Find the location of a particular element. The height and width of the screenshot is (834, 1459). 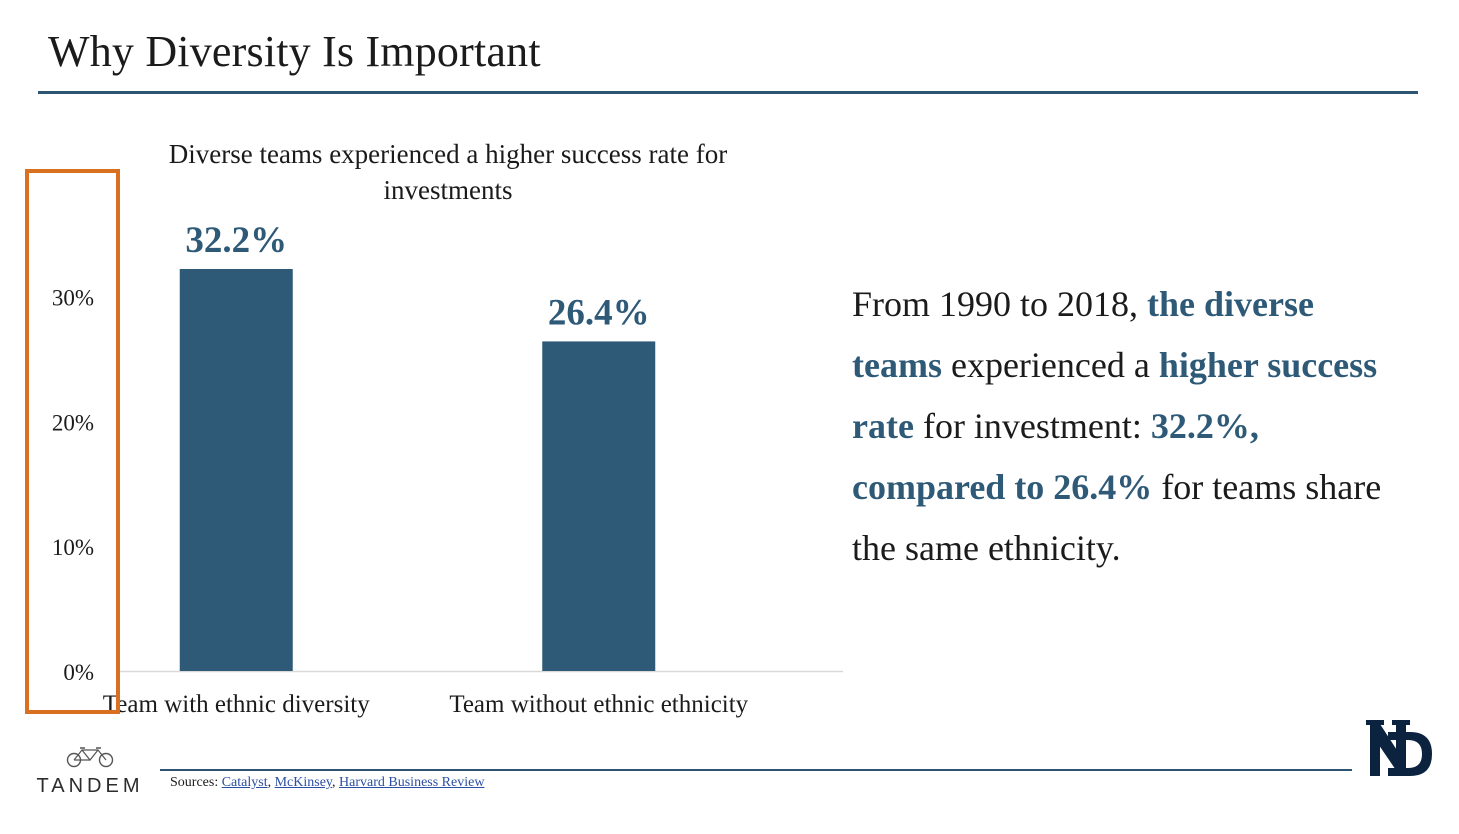

source-link-hbr: Harvard Business Review is located at coordinates (412, 782).